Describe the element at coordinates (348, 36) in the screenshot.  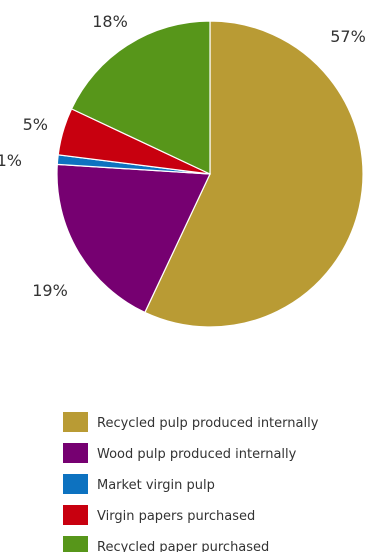
I see `slice-label-recycled-pulp-produced-internally: 57%` at that location.